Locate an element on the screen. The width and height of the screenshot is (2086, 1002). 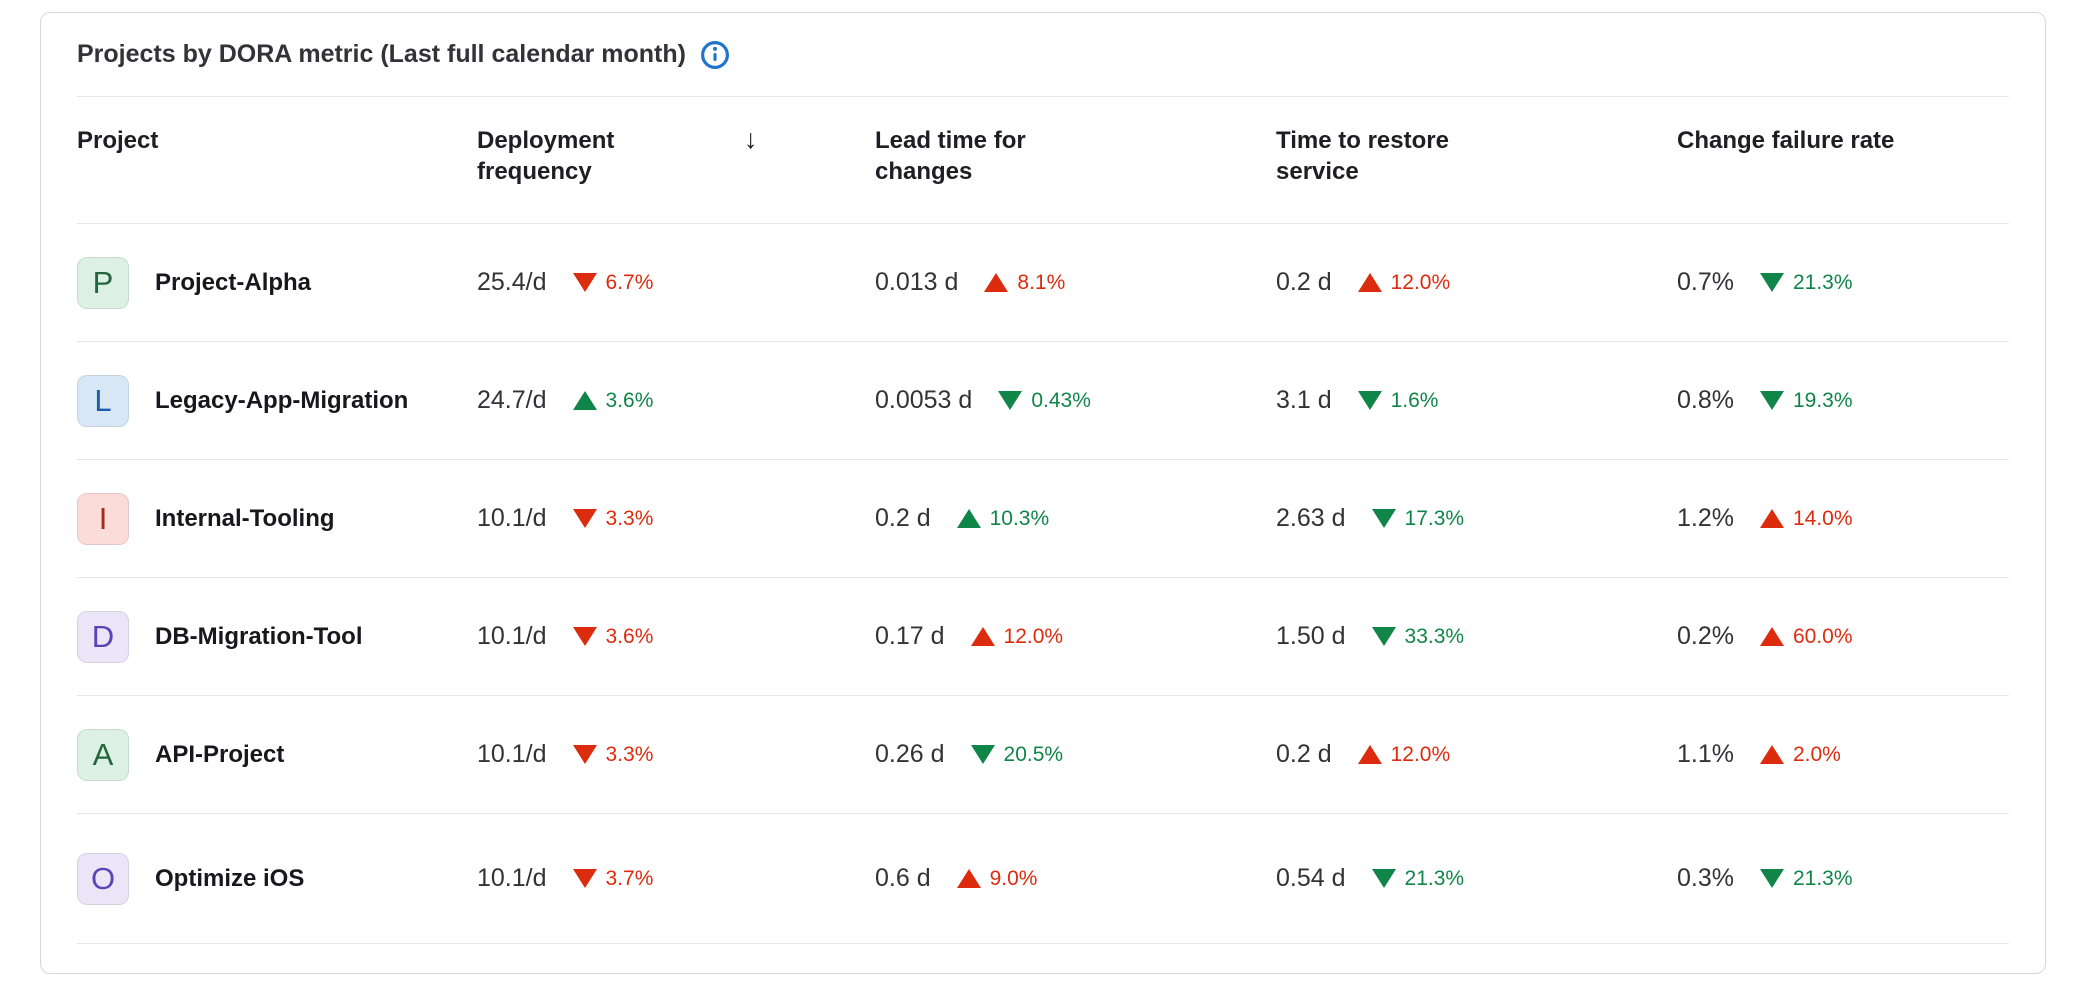
project-avatar: P is located at coordinates (103, 282).